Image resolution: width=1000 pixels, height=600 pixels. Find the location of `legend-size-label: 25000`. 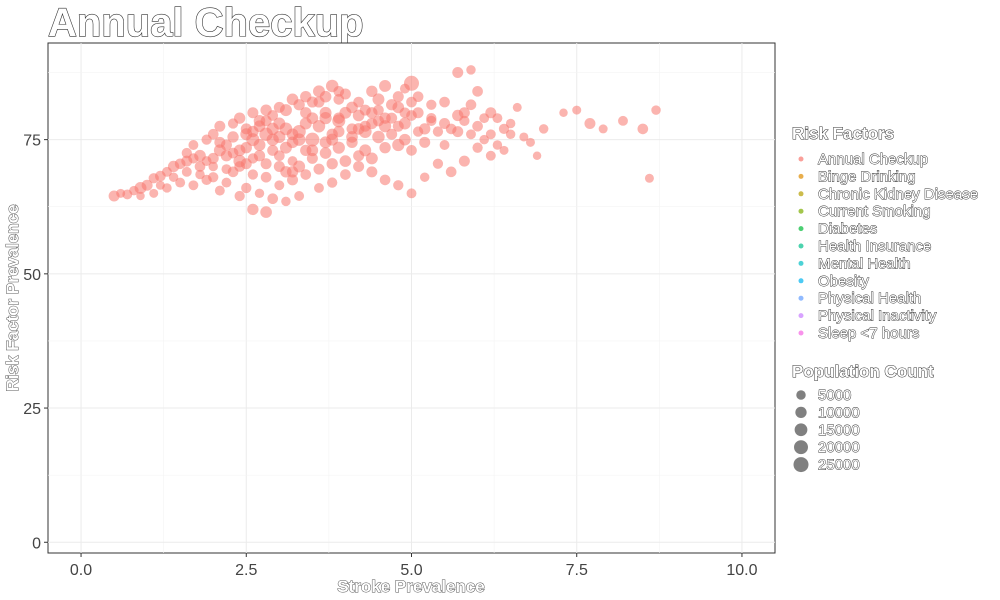

legend-size-label: 25000 is located at coordinates (839, 465).